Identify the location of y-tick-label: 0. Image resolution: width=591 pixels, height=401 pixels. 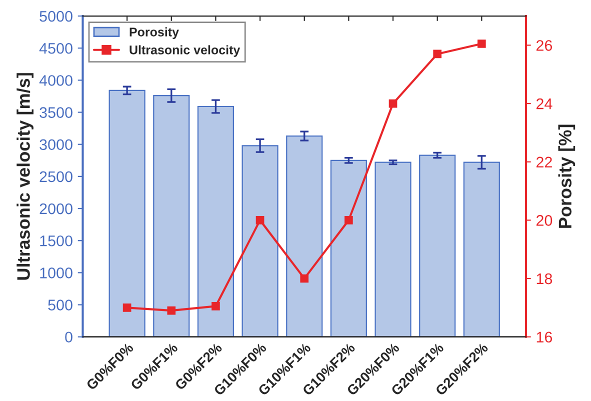
(68, 337).